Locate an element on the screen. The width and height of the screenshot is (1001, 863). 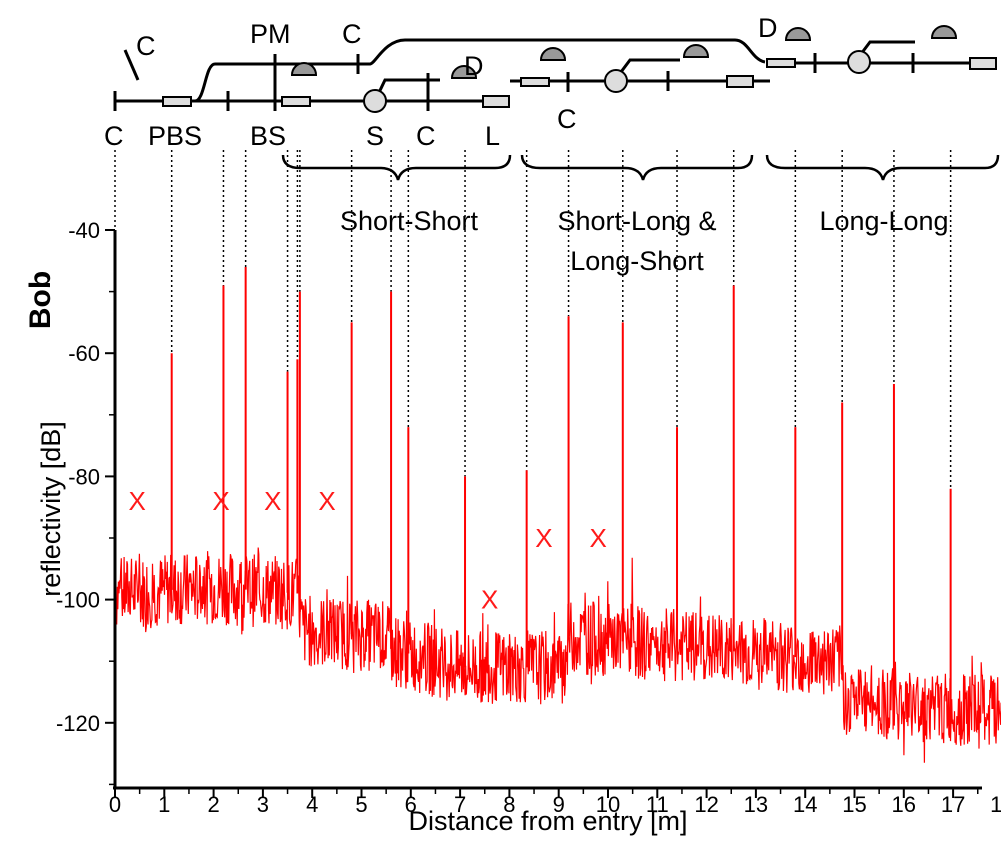
x-ticks: 012345678910111213141516171819 is located at coordinates (555, 802).